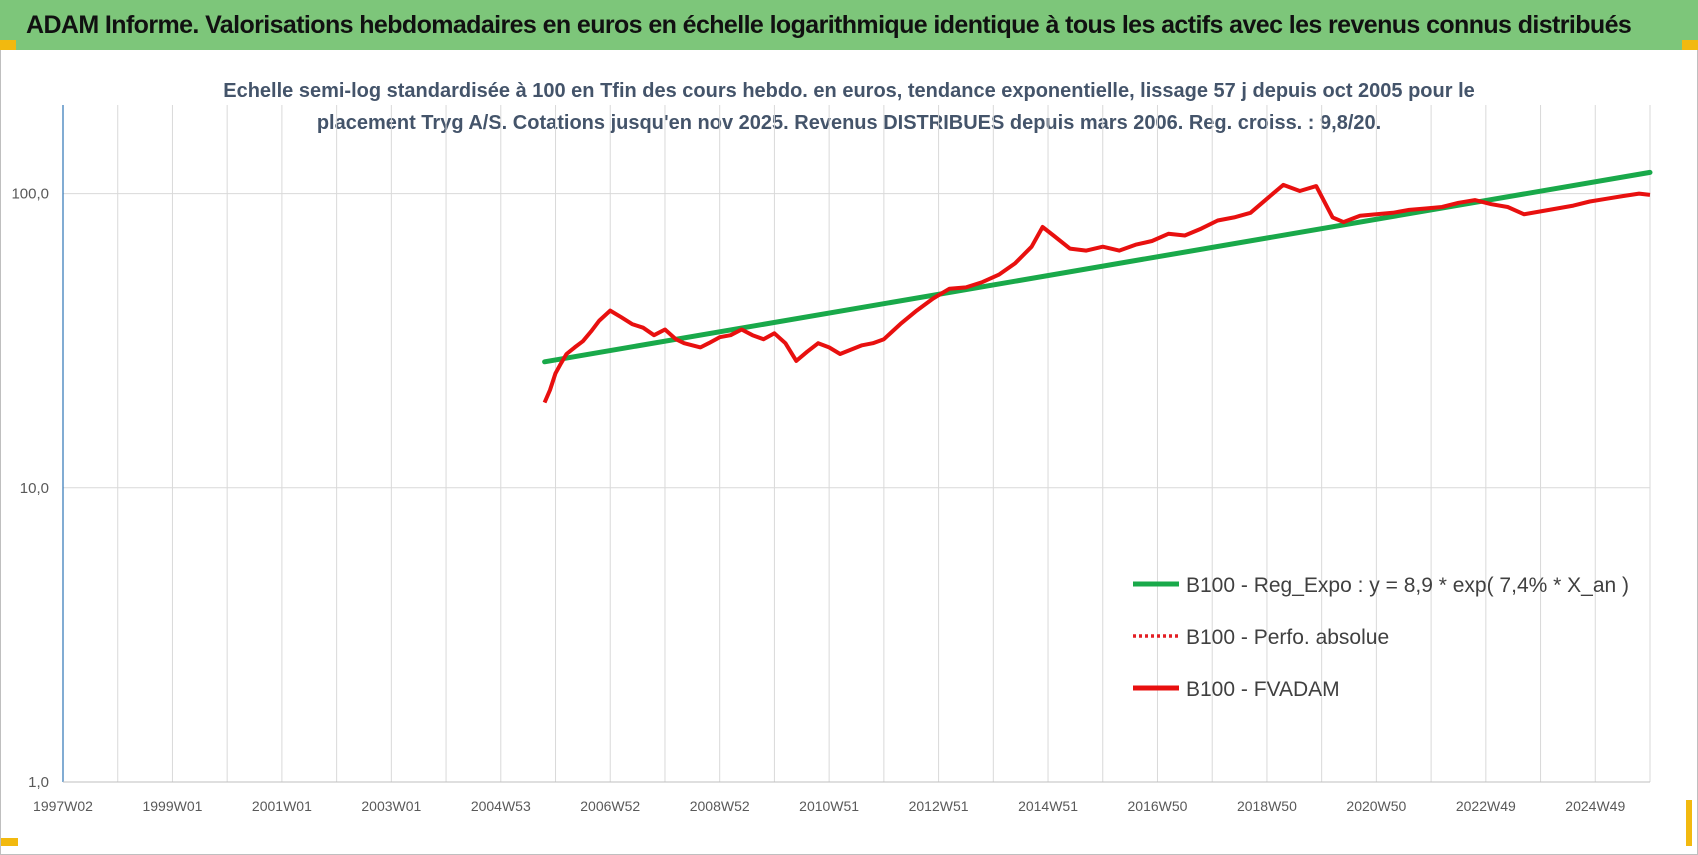 The image size is (1698, 855). Describe the element at coordinates (1595, 806) in the screenshot. I see `x-tick-label: 2024W49` at that location.